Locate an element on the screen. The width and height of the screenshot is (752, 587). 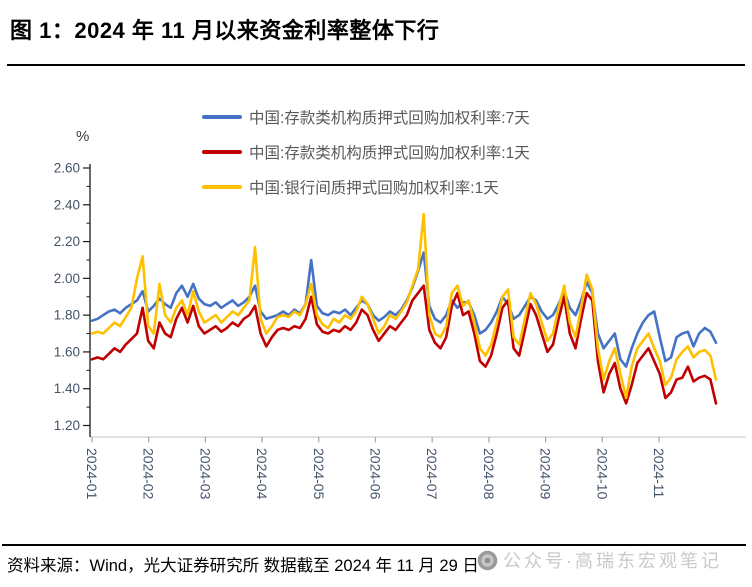
x-axis-label: 2024-05 is located at coordinates (319, 474).